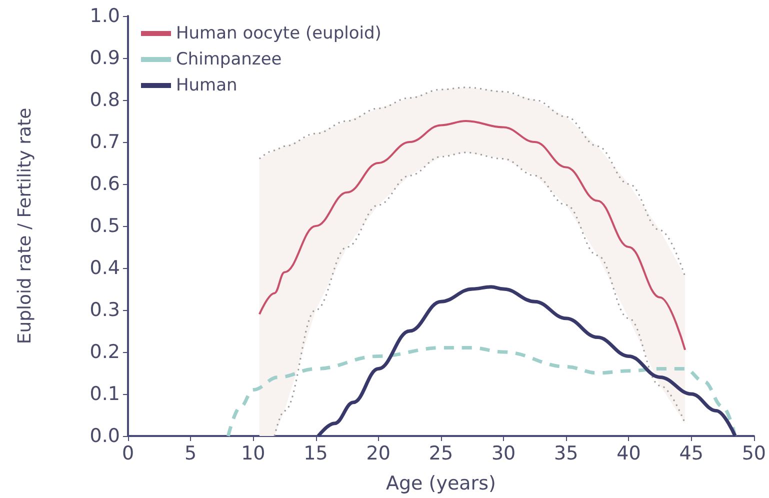 The image size is (769, 498). Describe the element at coordinates (253, 453) in the screenshot. I see `x-tick-label: 10` at that location.